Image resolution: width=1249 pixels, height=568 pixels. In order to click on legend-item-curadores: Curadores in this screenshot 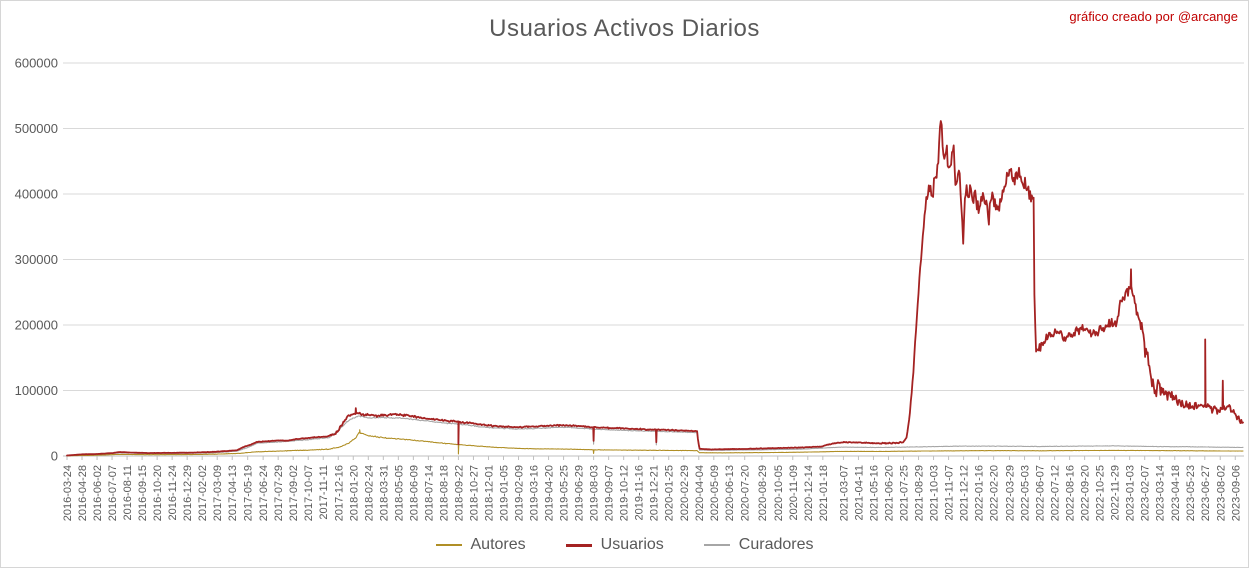, I will do `click(758, 545)`.